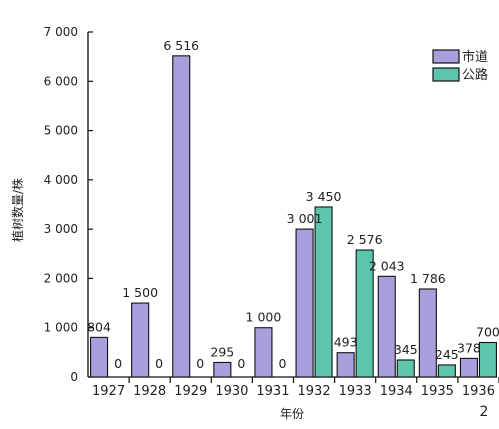 The height and width of the screenshot is (429, 499). Describe the element at coordinates (61, 180) in the screenshot. I see `y-tick-label: 4 000` at that location.